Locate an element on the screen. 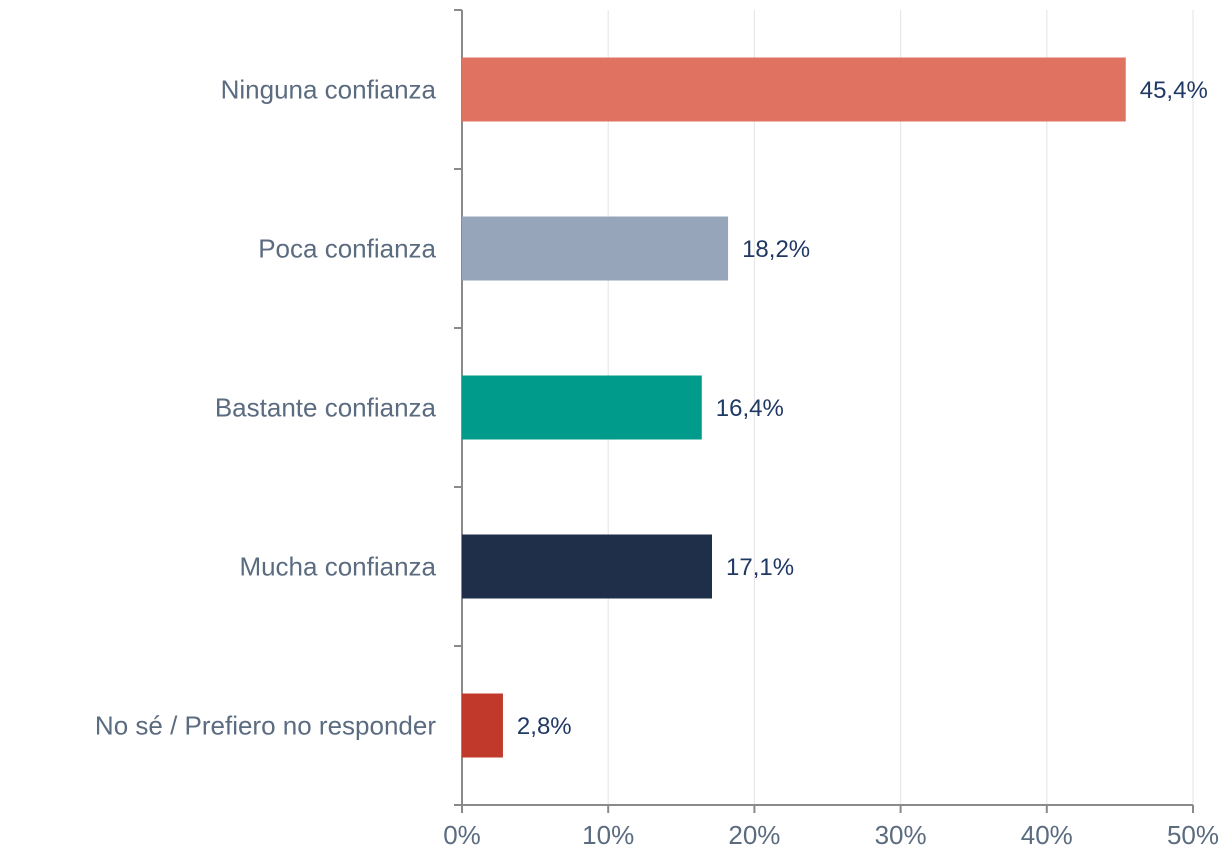 This screenshot has width=1227, height=858. x-tick-label: 10% is located at coordinates (608, 835).